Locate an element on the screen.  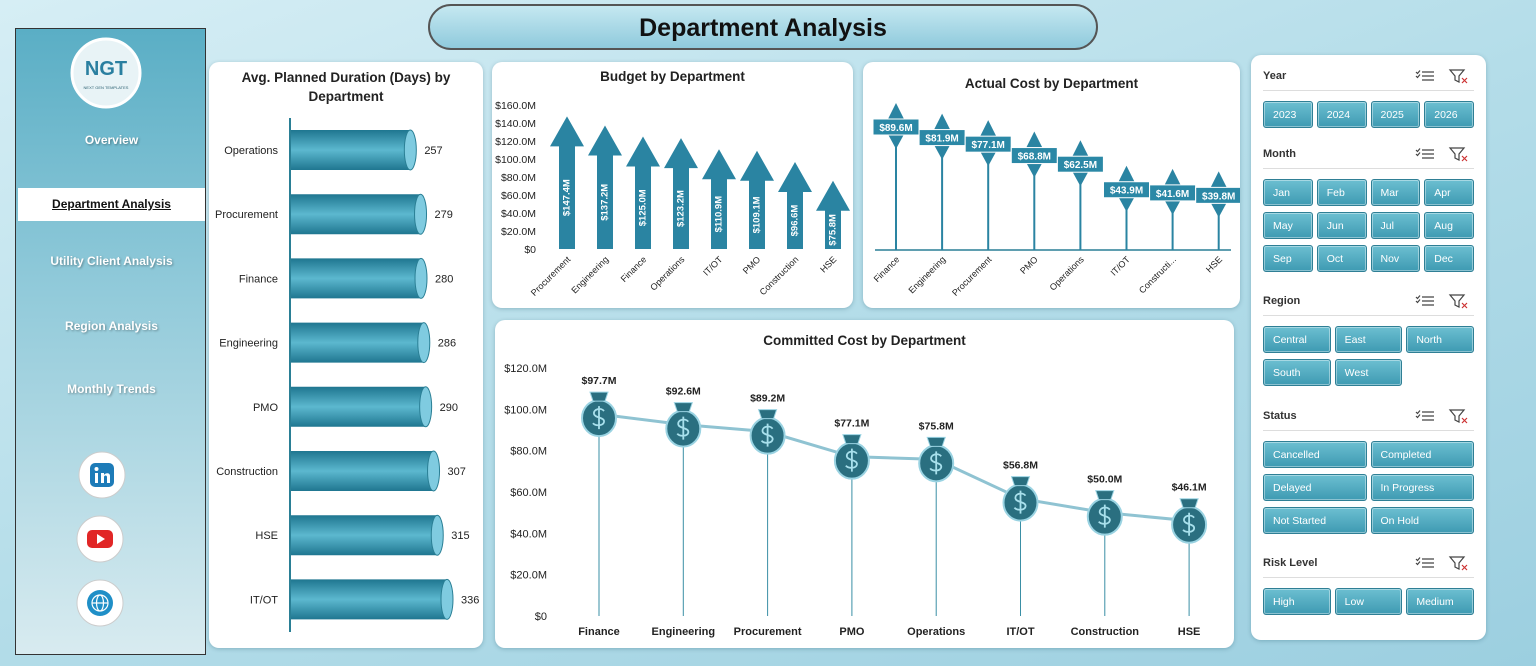
website-icon is located at coordinates (100, 603).